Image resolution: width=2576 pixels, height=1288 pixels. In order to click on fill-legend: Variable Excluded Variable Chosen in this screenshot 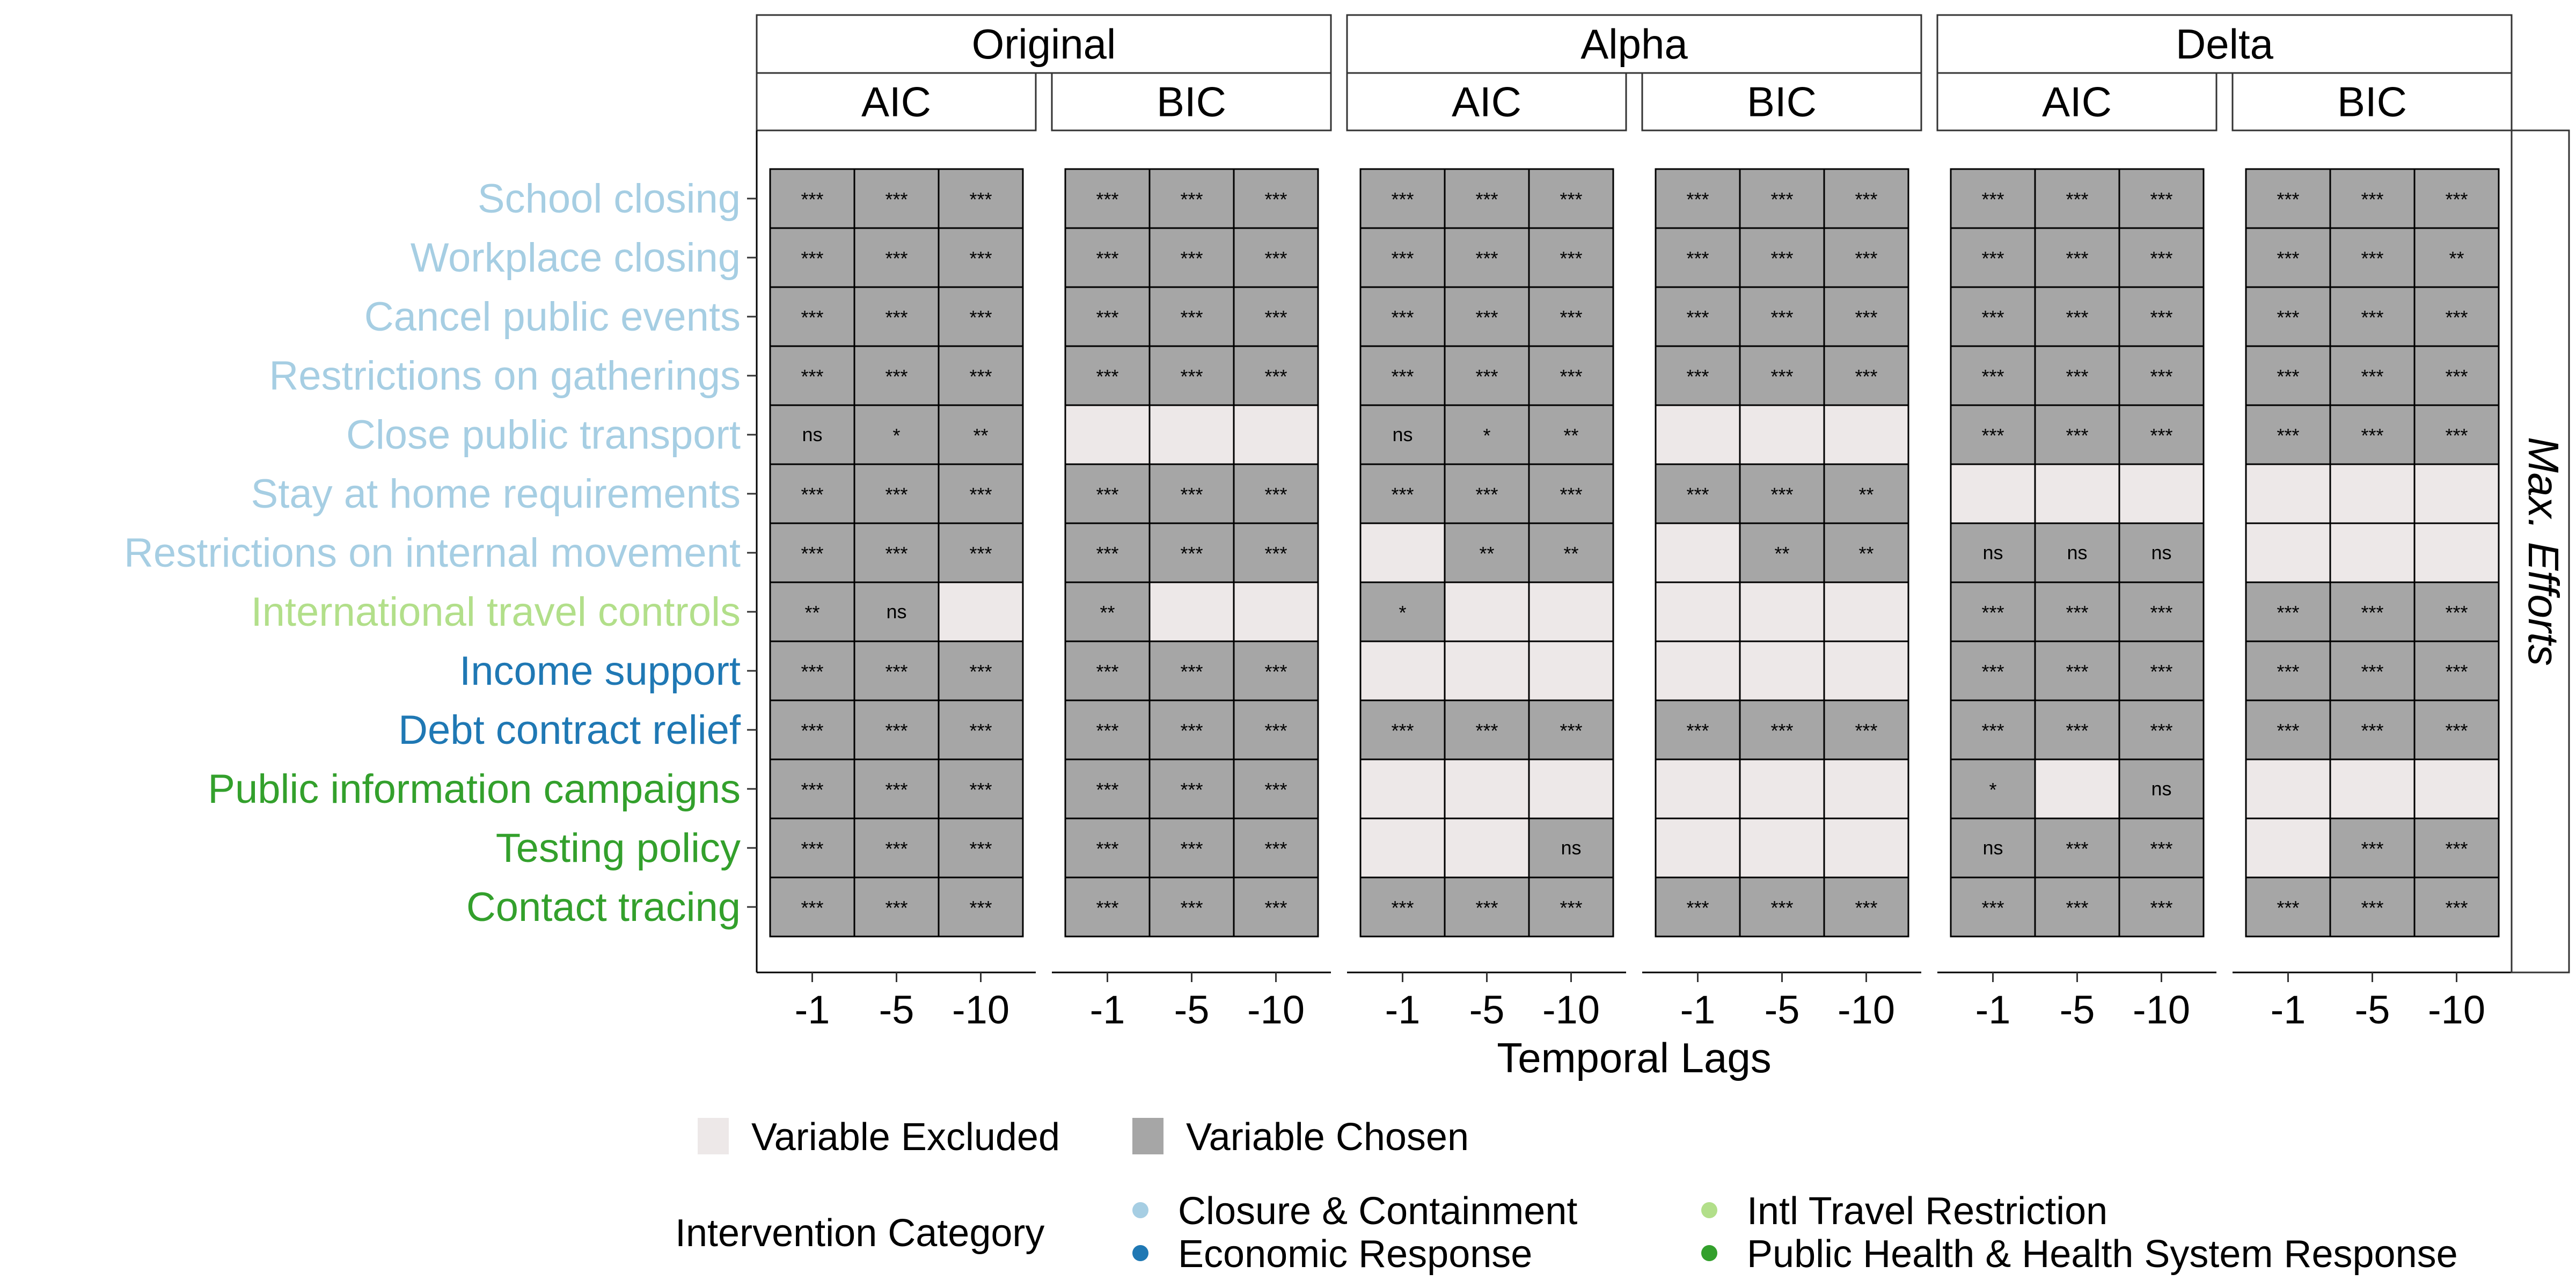, I will do `click(1083, 1137)`.